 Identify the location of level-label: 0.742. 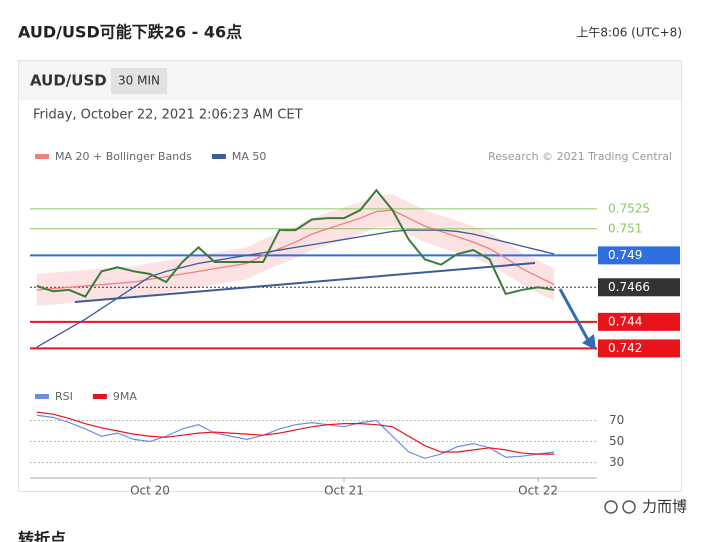
(625, 348).